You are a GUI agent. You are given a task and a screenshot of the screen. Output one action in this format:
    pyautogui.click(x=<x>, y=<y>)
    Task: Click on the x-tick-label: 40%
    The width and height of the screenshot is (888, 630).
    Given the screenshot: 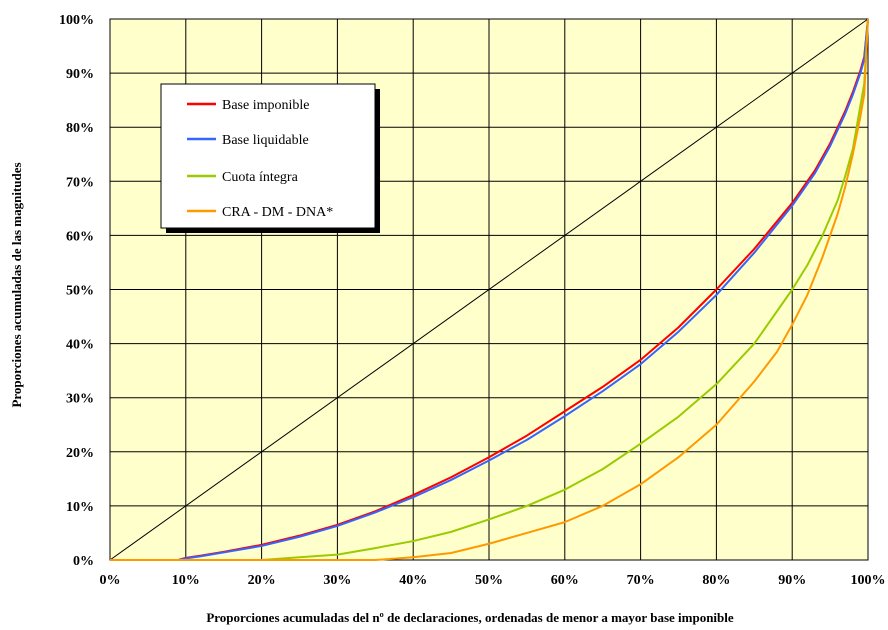 What is the action you would take?
    pyautogui.click(x=413, y=580)
    